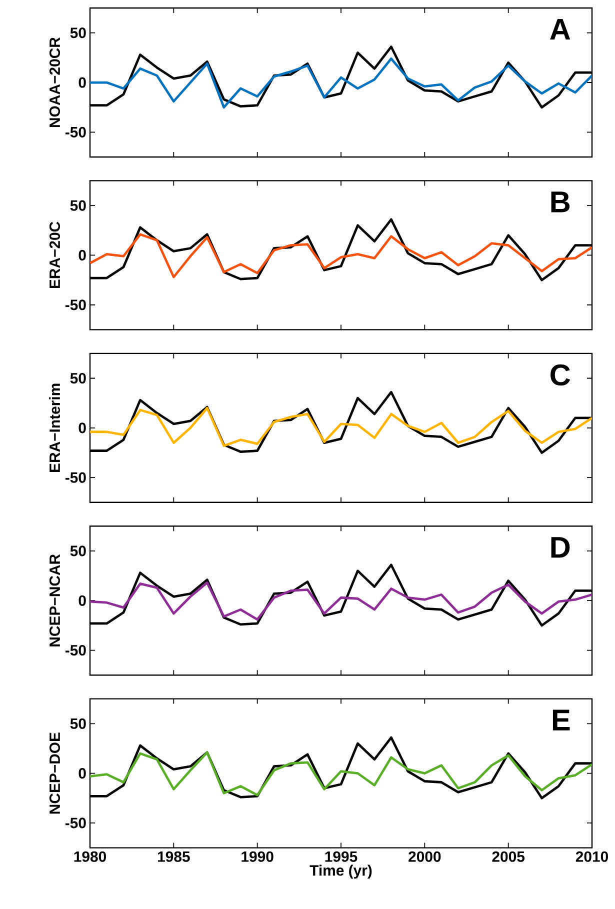  I want to click on y-axis-title: ERA−20C, so click(54, 255).